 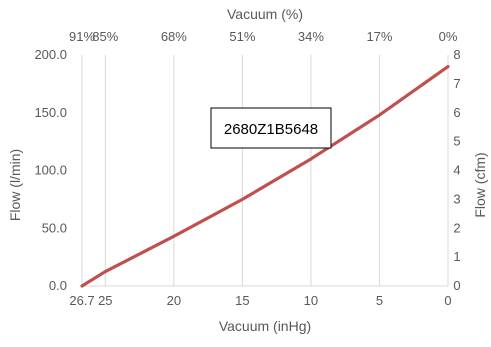 I want to click on x-top-tick-label: 17%, so click(x=379, y=36).